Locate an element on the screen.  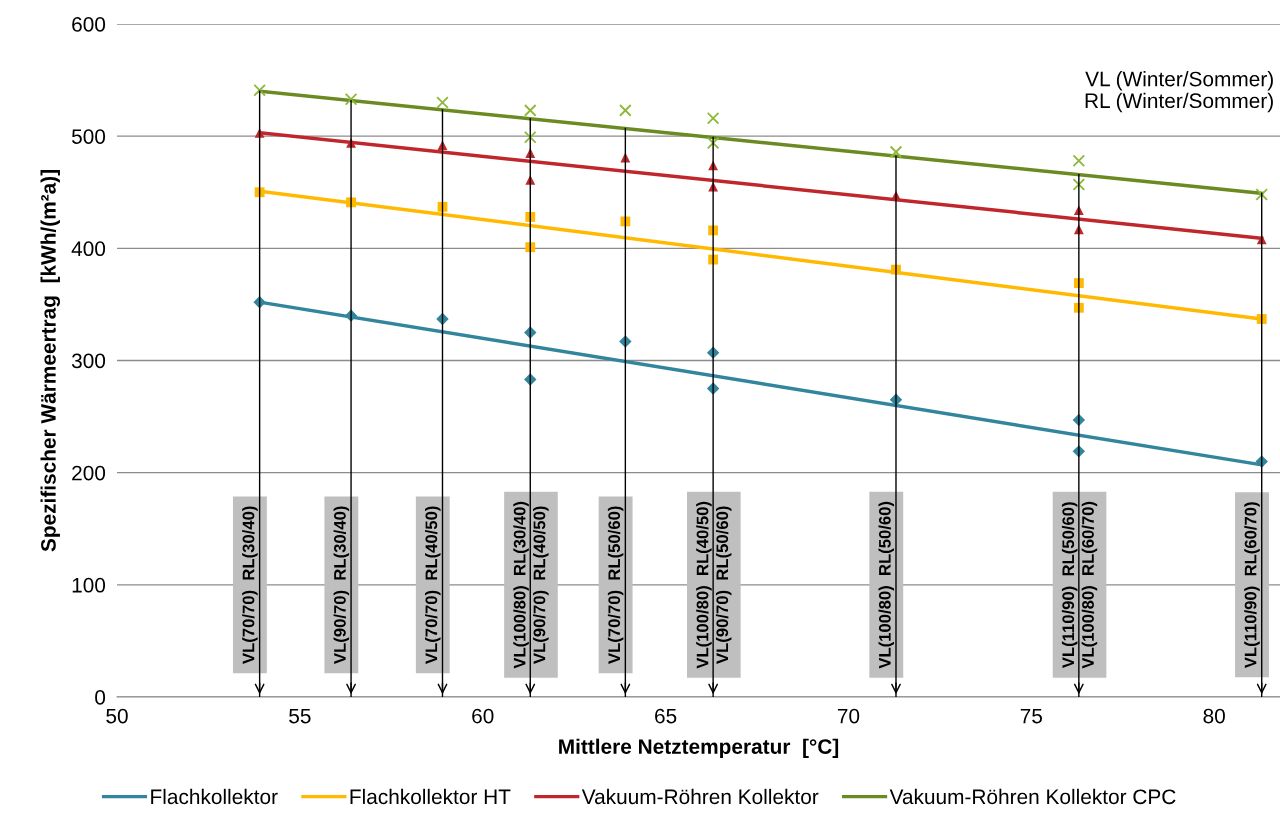
ref-line-label: VL(110/90) RL(60/70) is located at coordinates (1252, 585).